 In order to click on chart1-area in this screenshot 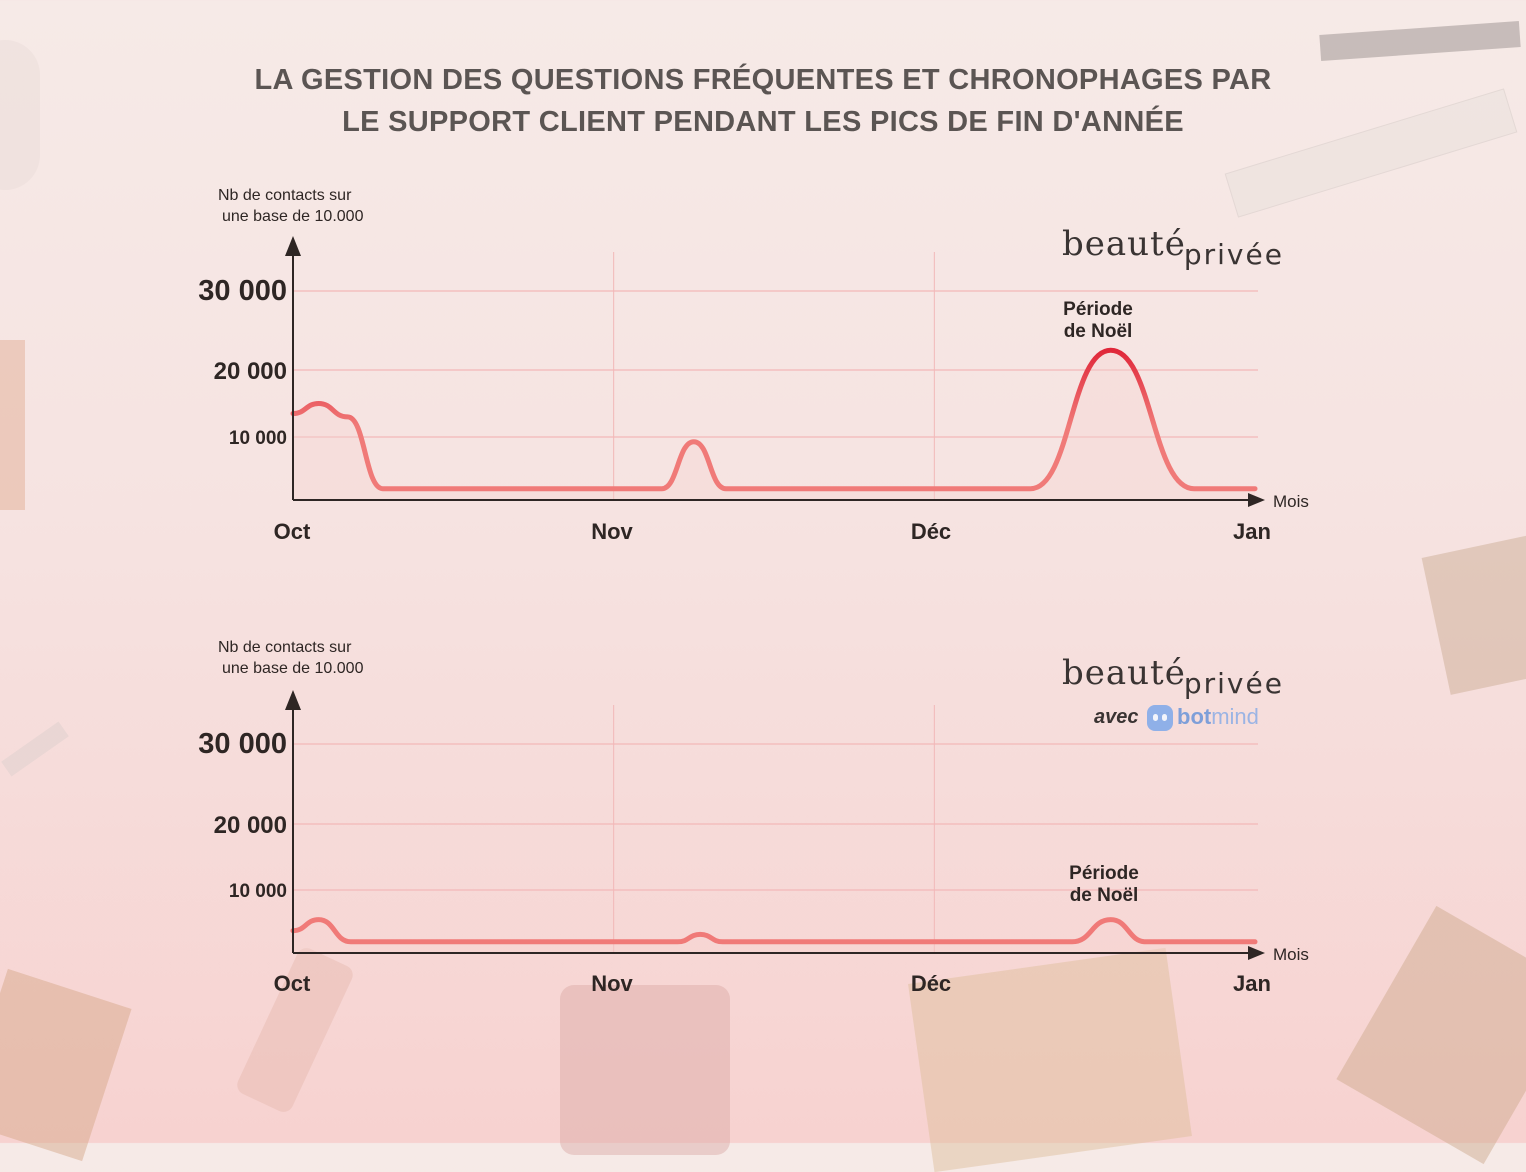, I will do `click(774, 425)`.